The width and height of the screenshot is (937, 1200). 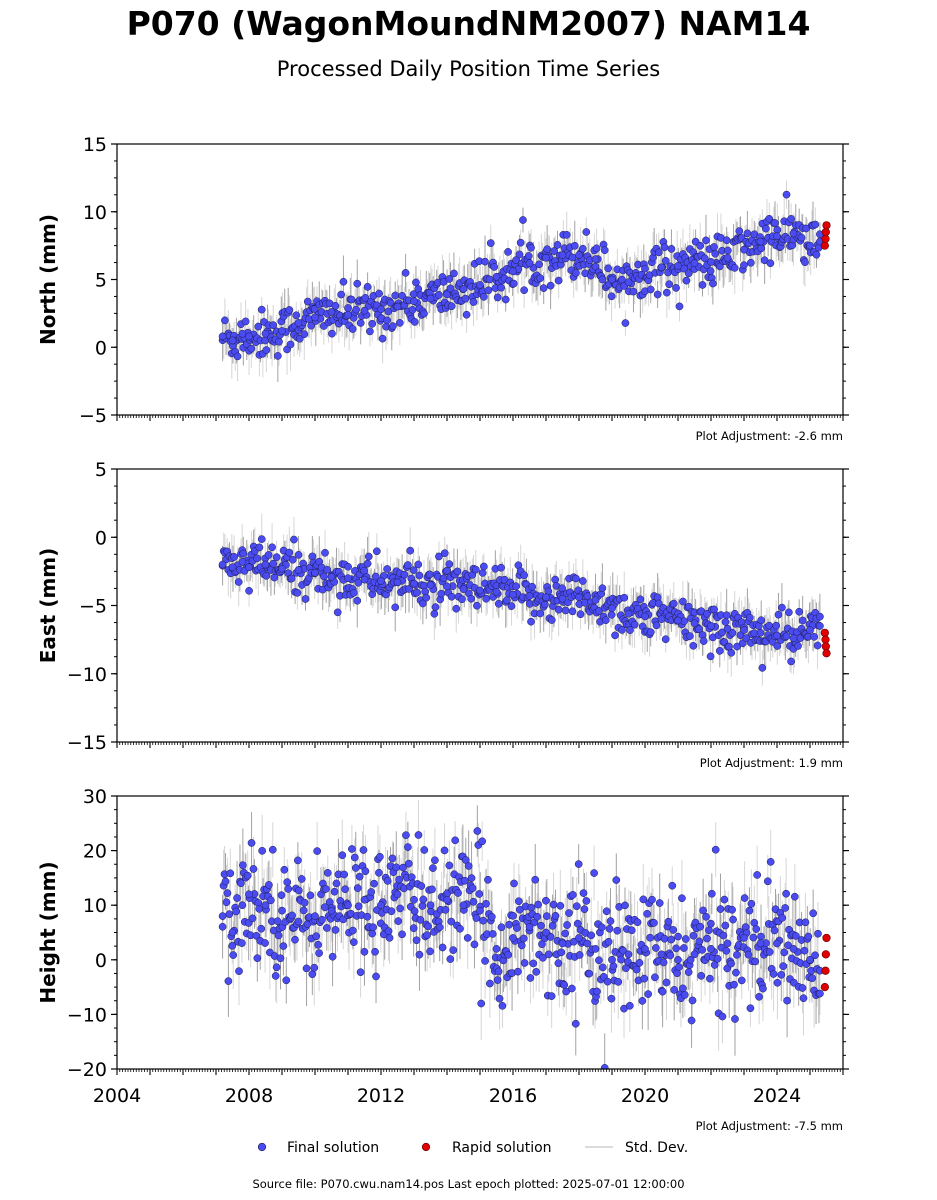 I want to click on height-x-tick-label: 2004, so click(x=117, y=1096).